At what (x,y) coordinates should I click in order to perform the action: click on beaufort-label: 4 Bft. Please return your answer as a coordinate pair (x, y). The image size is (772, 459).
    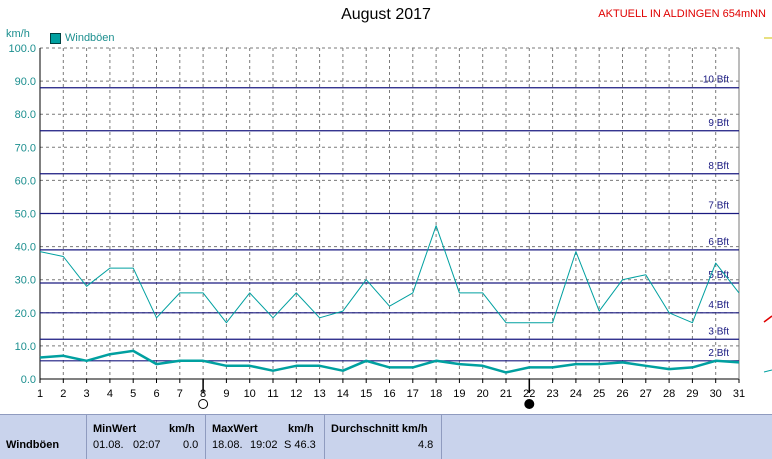
    Looking at the image, I should click on (718, 305).